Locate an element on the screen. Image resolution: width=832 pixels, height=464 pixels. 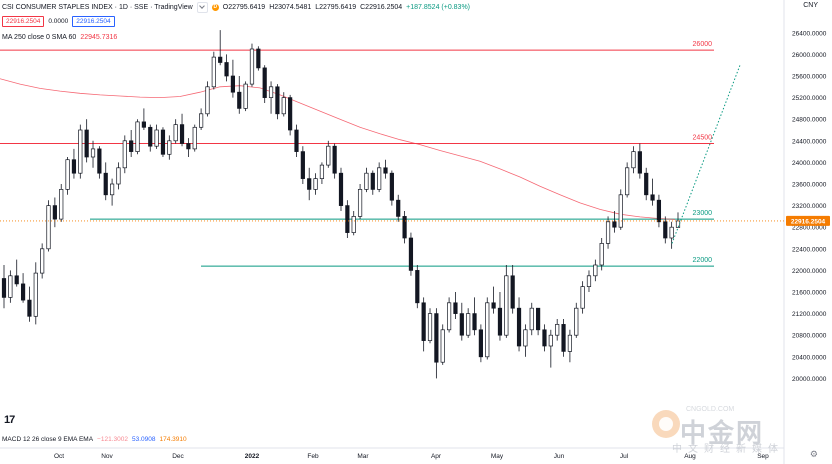
ma-legend: MA 250 close 0 SMA 60 22945.7316 is located at coordinates (59, 37).